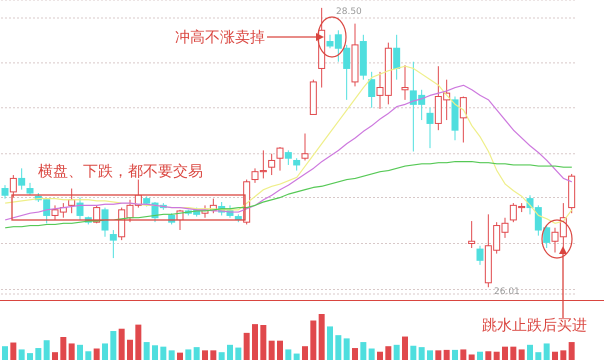 This screenshot has height=362, width=604. What do you see at coordinates (534, 325) in the screenshot?
I see `annotation: 跳水止跌后买进` at bounding box center [534, 325].